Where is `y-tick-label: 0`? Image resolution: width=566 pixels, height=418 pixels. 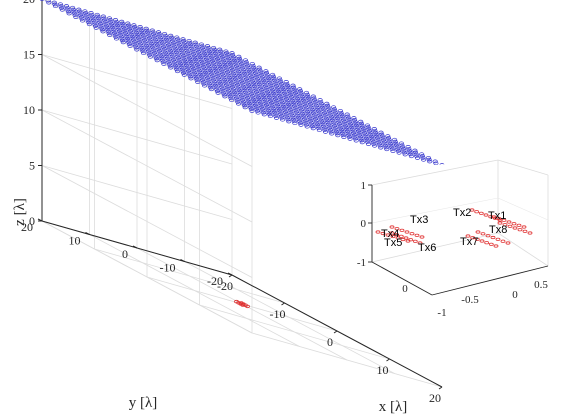 y-tick-label: 0 is located at coordinates (125, 254).